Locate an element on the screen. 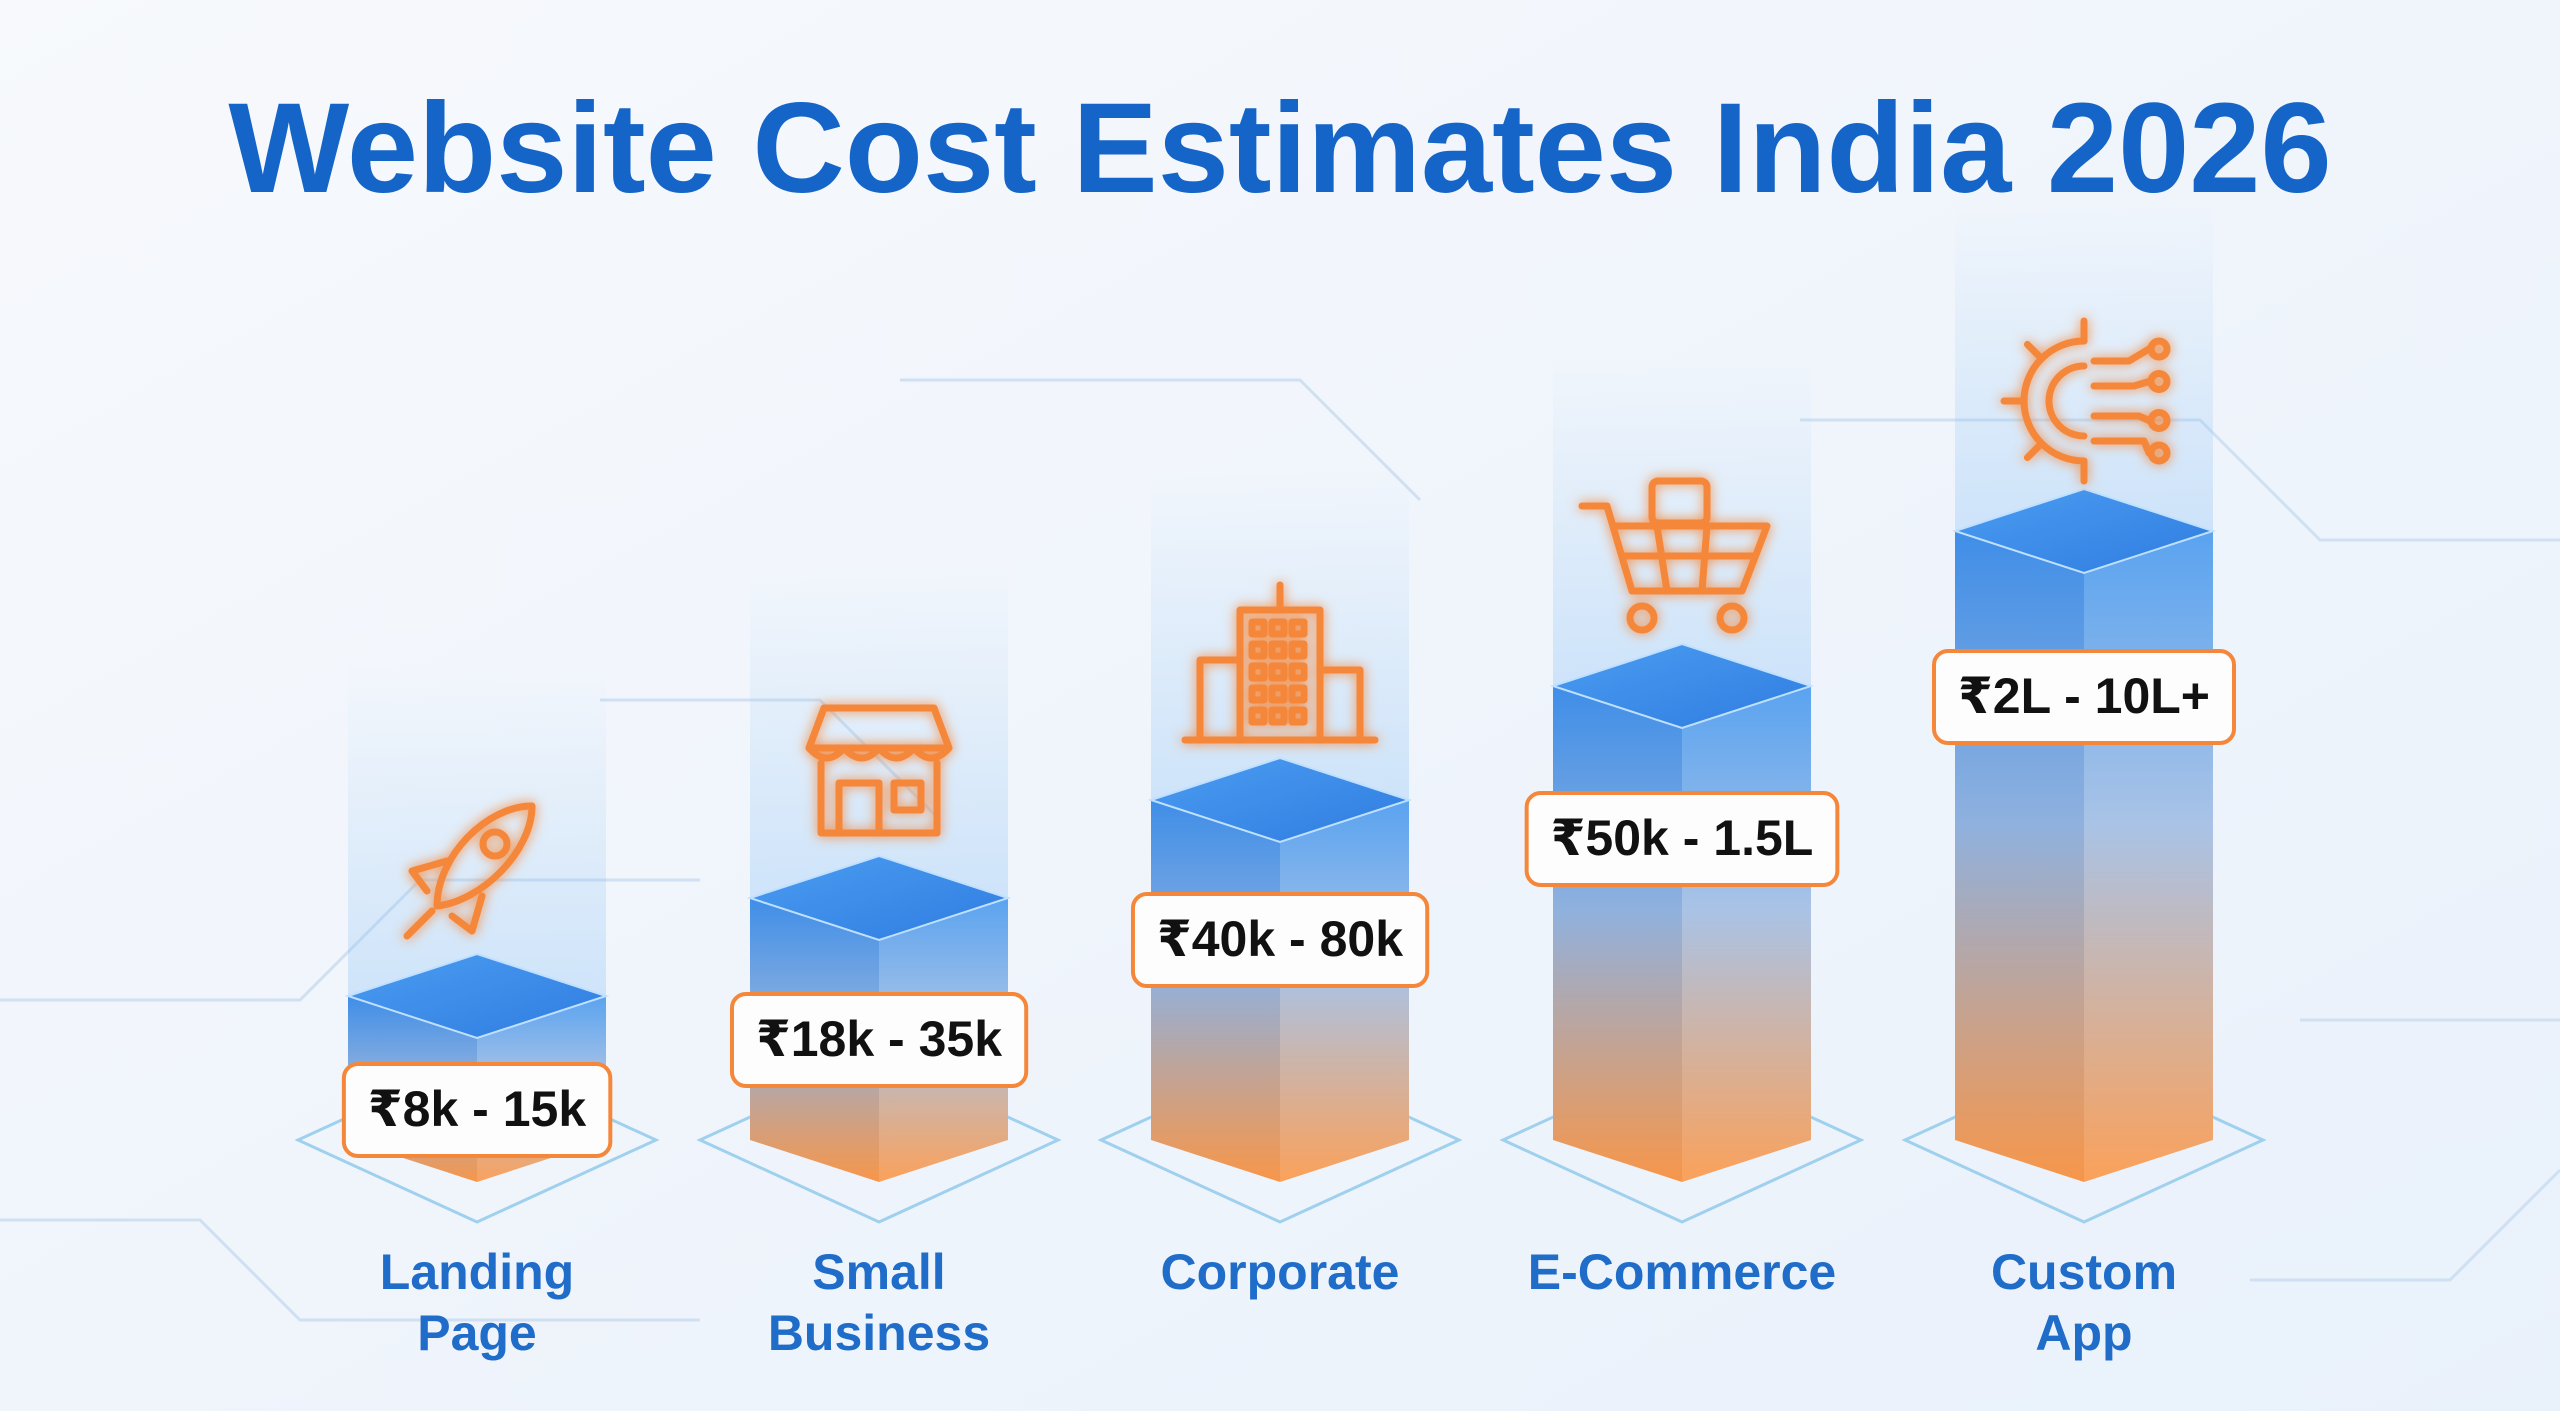 The width and height of the screenshot is (2560, 1411). column: ₹50k - 1.5L E-Commerce is located at coordinates (1682, 828).